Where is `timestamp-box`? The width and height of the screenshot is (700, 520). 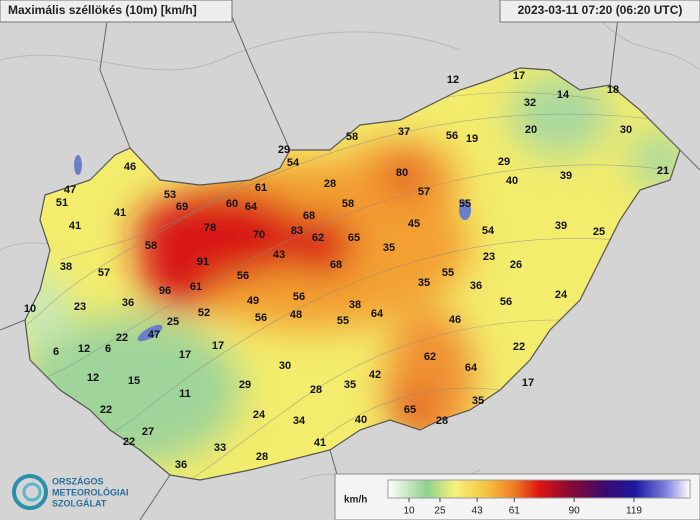 timestamp-box is located at coordinates (599, 11).